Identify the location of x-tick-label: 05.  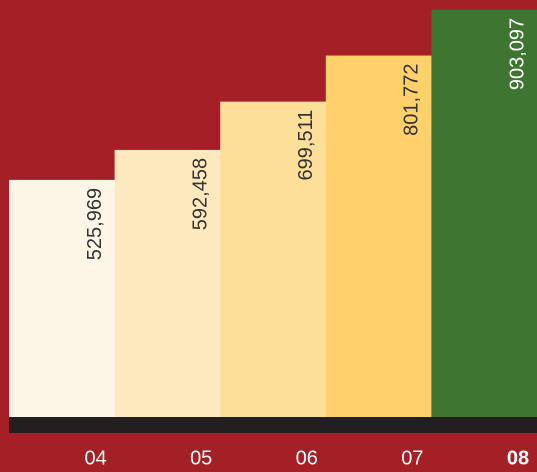
(201, 458).